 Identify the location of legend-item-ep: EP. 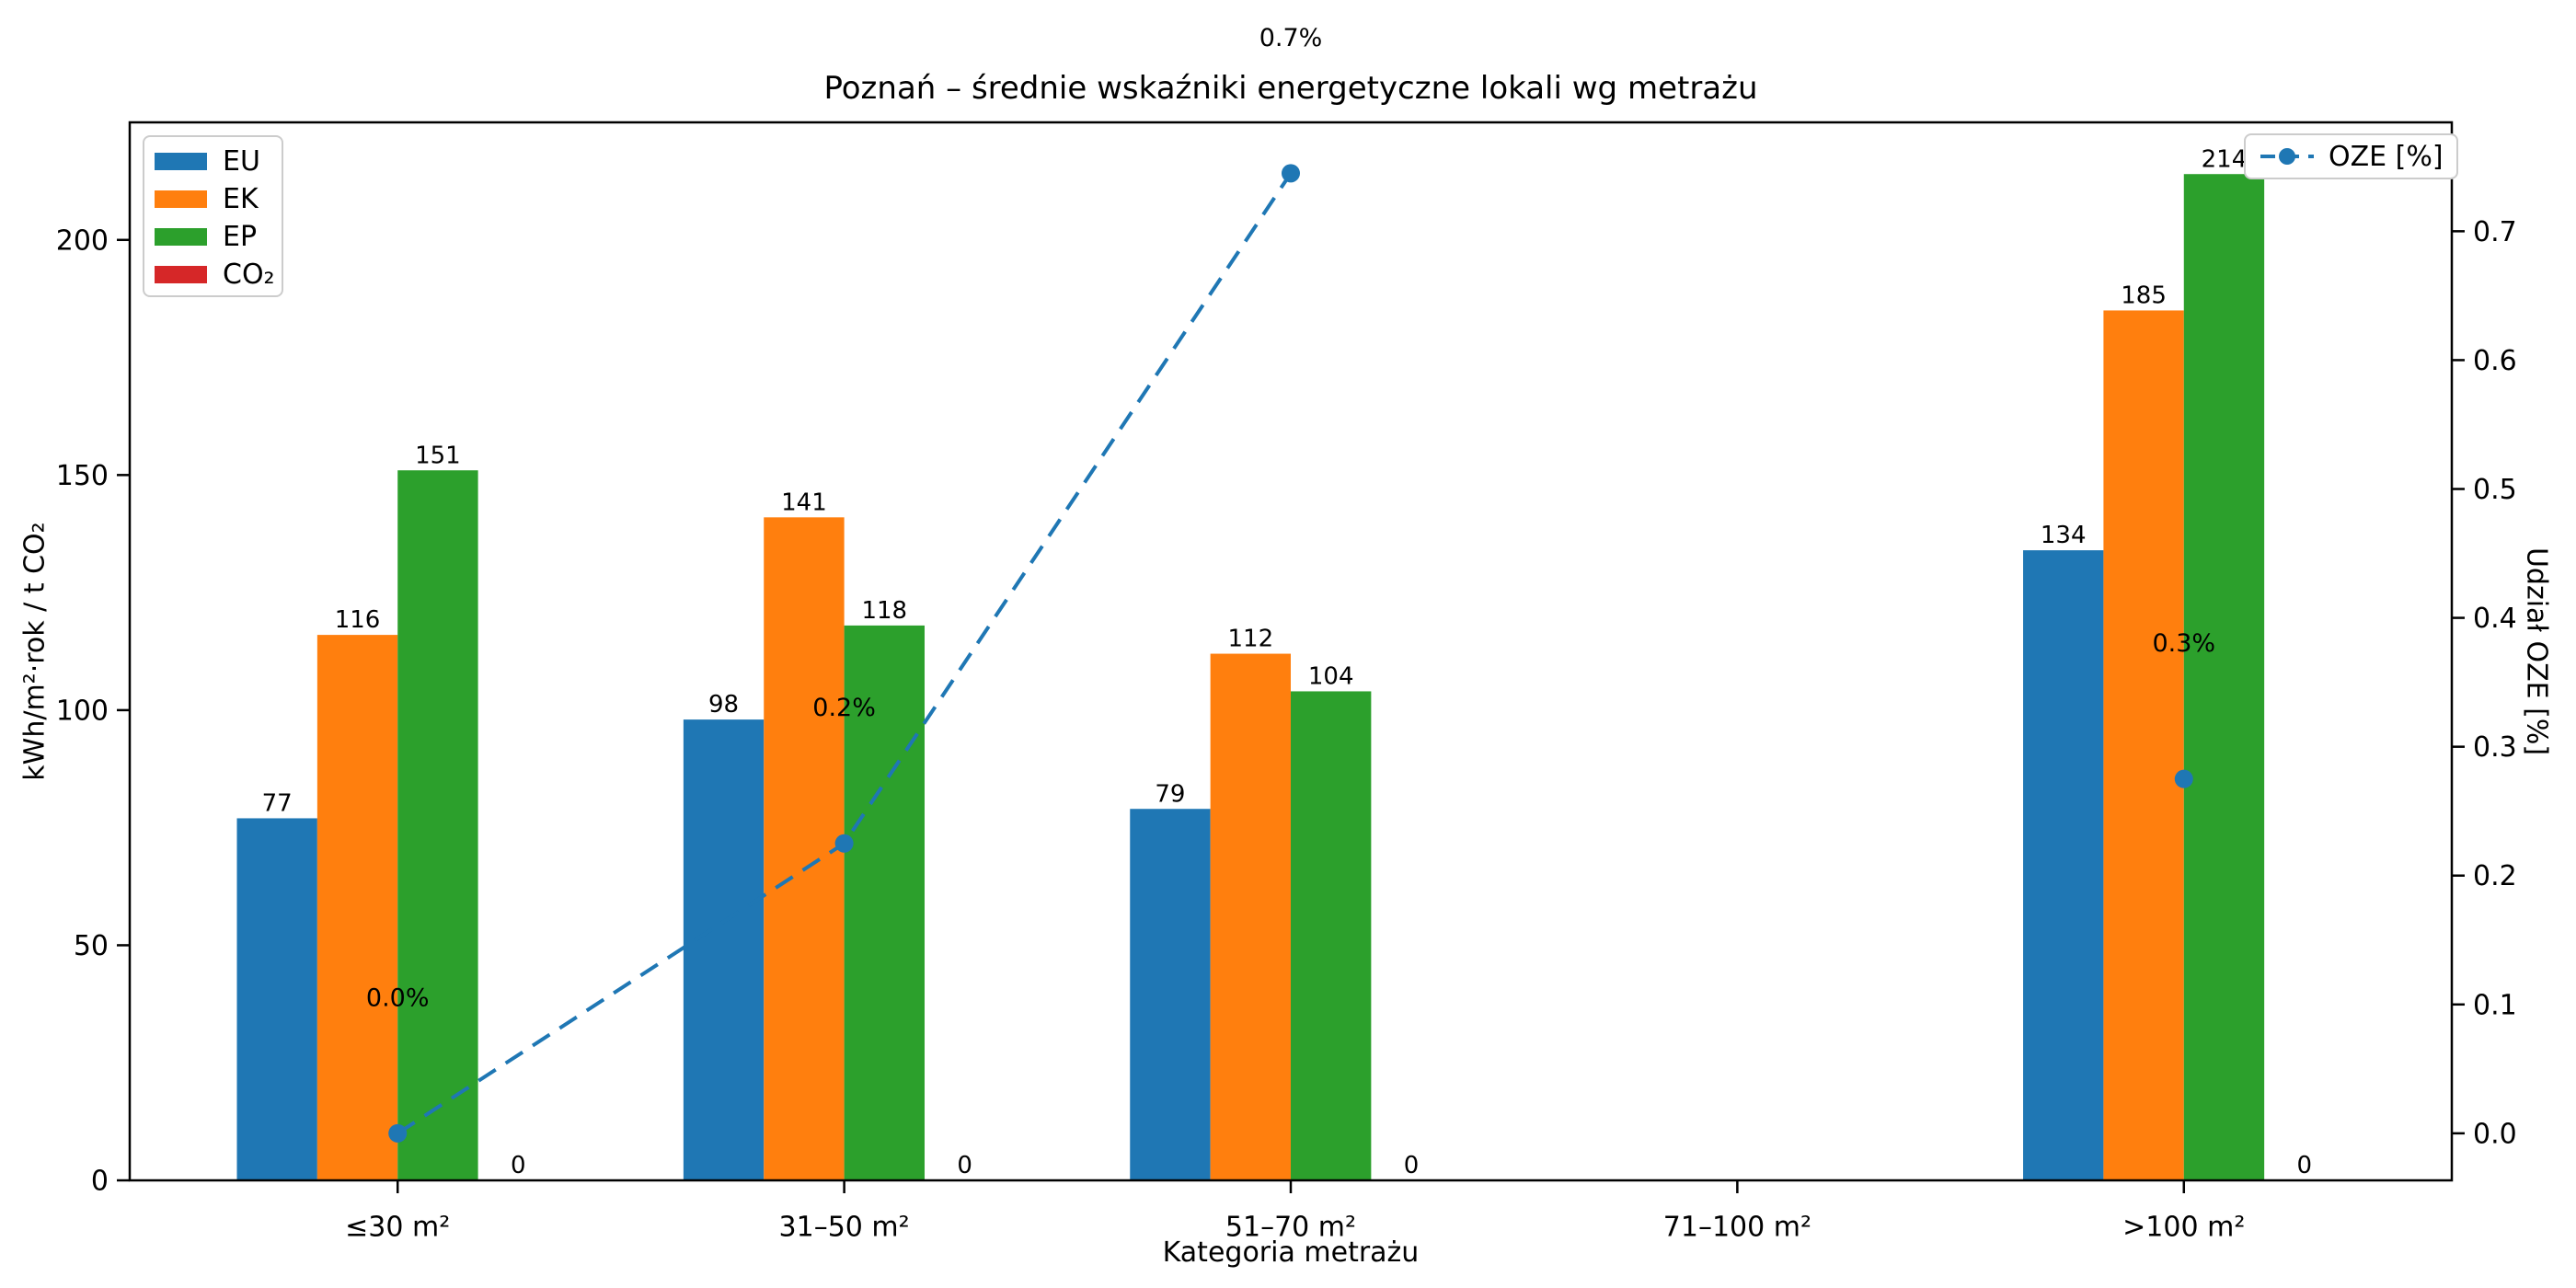
(218, 237).